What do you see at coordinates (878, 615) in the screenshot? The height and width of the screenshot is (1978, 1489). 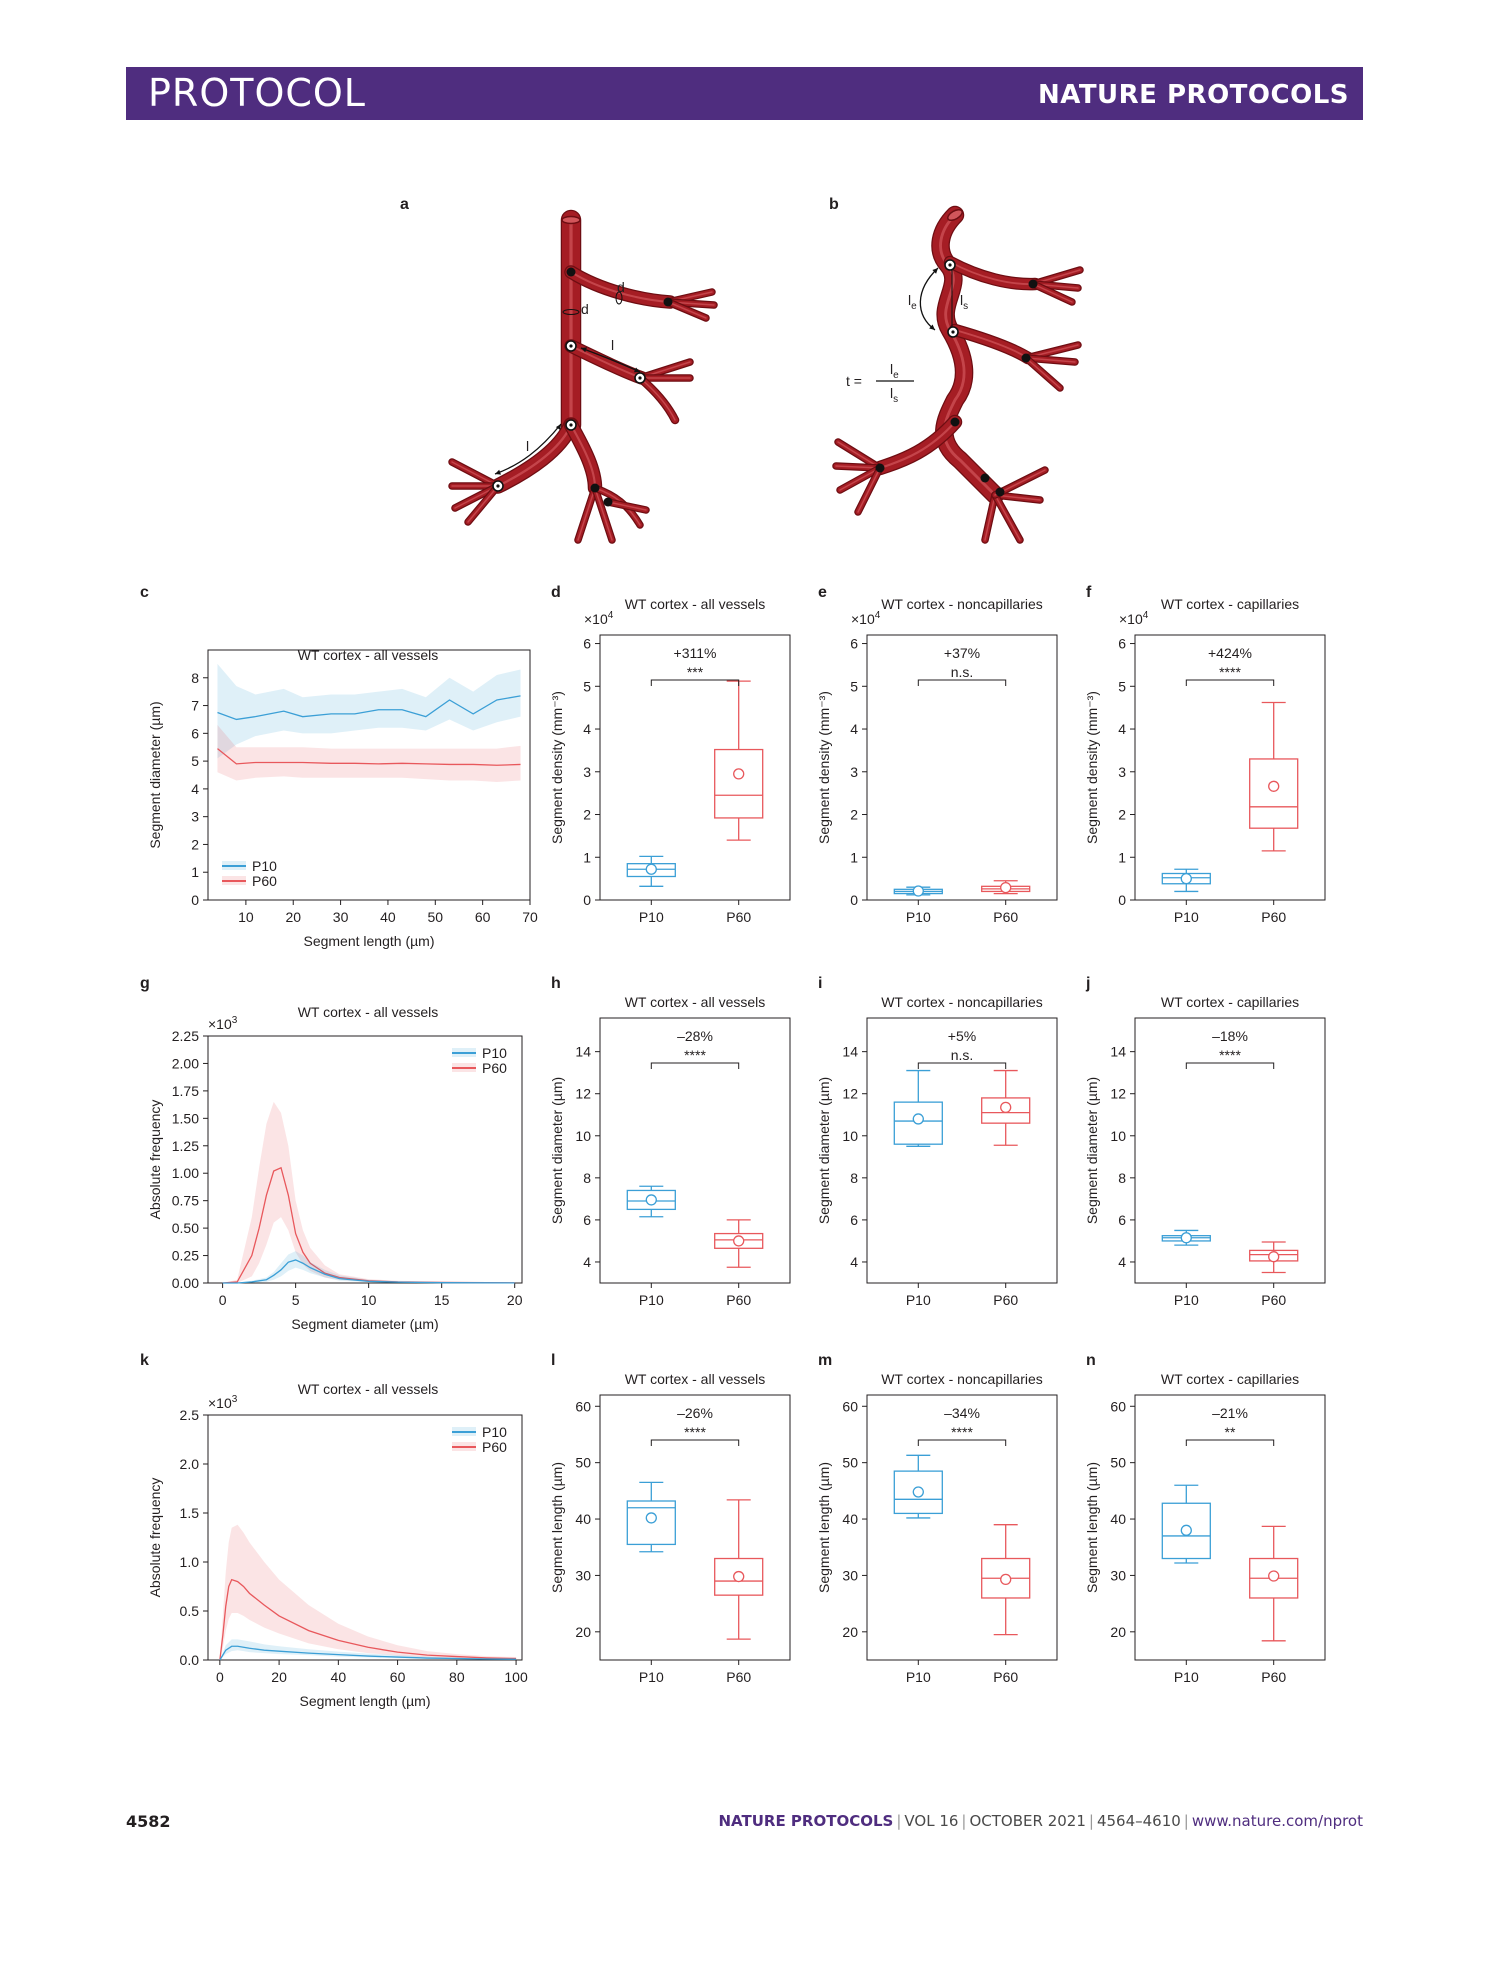 I see `axis-multiplier-exp: 4` at bounding box center [878, 615].